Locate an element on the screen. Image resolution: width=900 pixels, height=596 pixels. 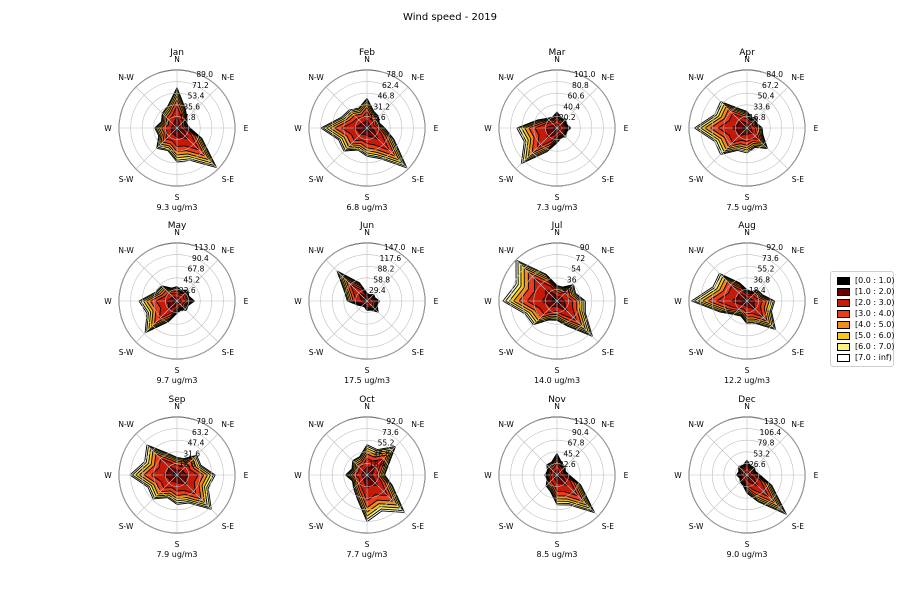
subplot-title: Oct is located at coordinates (367, 400).